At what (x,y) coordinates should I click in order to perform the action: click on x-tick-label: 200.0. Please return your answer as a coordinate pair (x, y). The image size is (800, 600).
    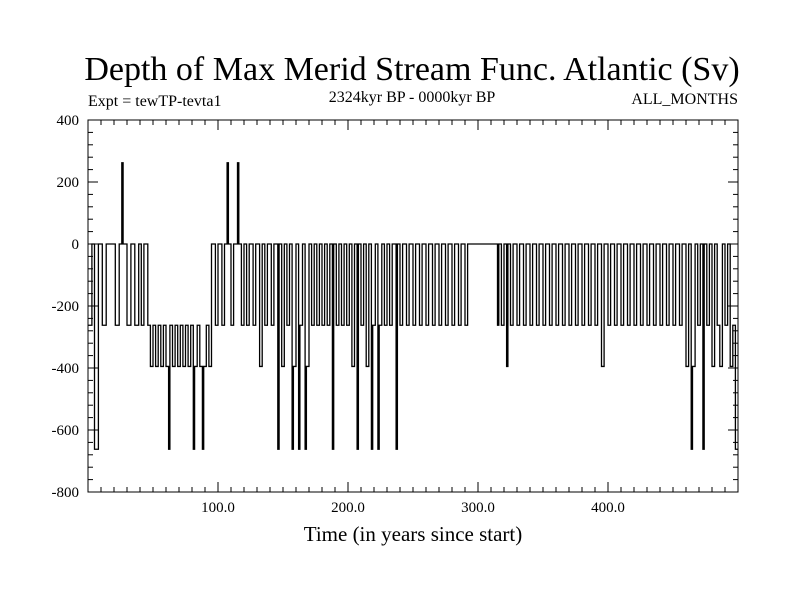
    Looking at the image, I should click on (348, 508).